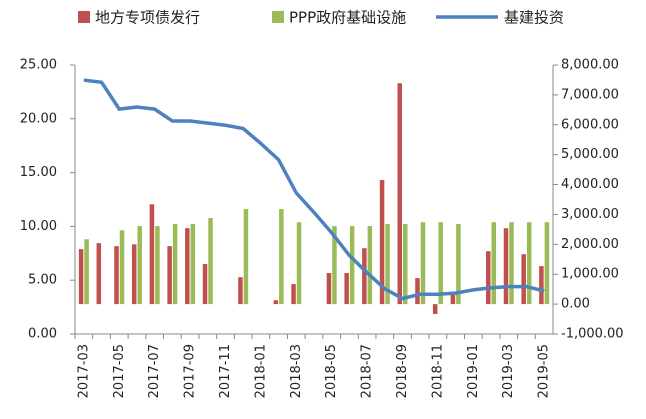 This screenshot has width=646, height=419. I want to click on y2-tick-label: 1,000.00, so click(590, 274).